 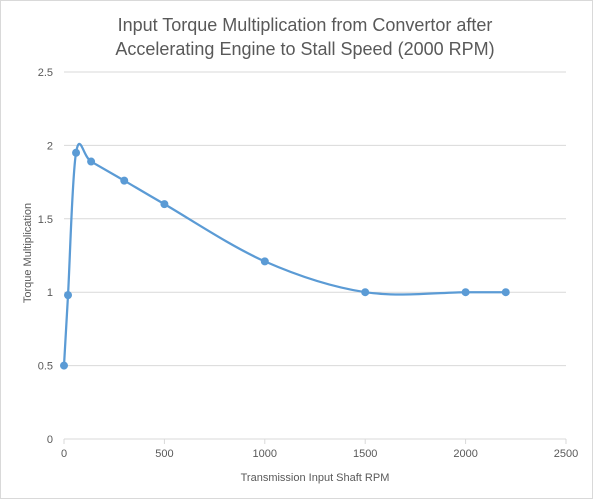 I want to click on y-tick-labels: 0 0.5 1 1.5 2 2.5, so click(x=45, y=256).